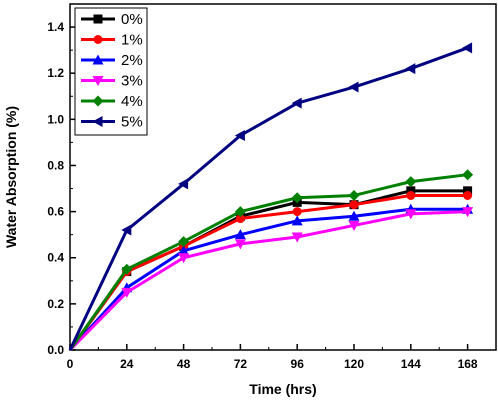 The height and width of the screenshot is (404, 498). What do you see at coordinates (112, 40) in the screenshot?
I see `legend-entry: 1%` at bounding box center [112, 40].